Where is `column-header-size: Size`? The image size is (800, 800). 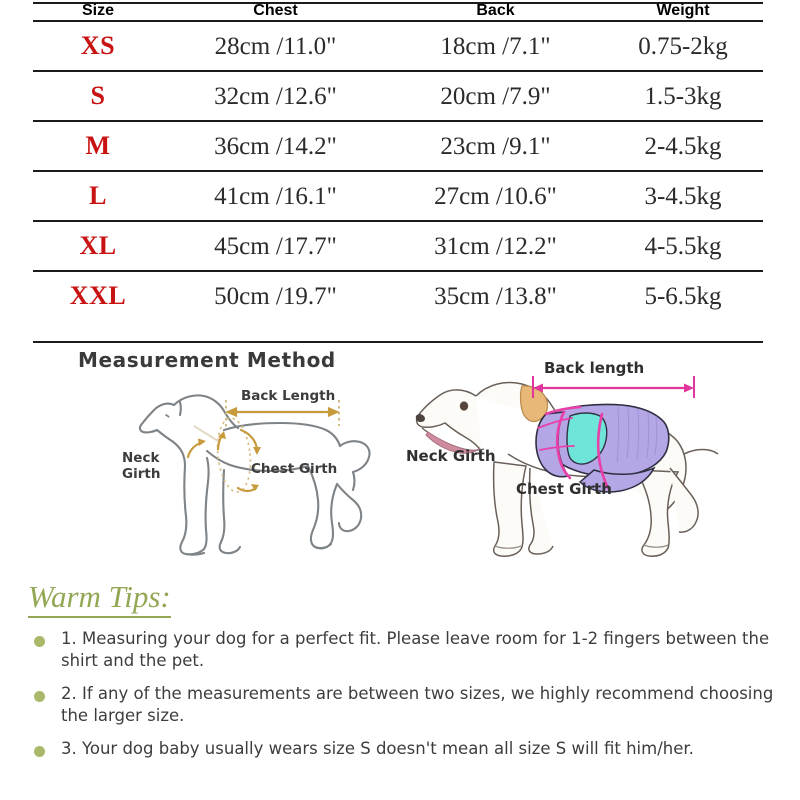
column-header-size: Size is located at coordinates (97, 10).